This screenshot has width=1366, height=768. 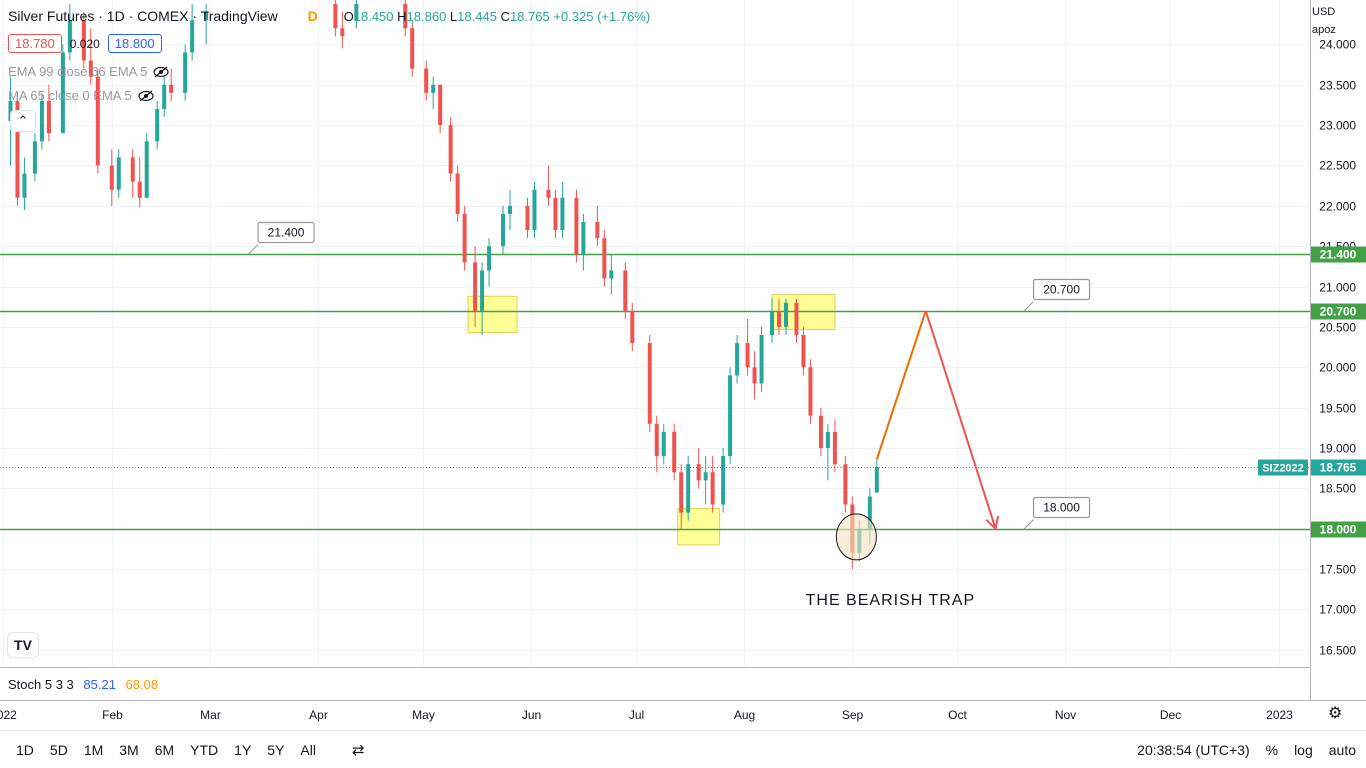 What do you see at coordinates (891, 600) in the screenshot?
I see `trap-label: THE BEARISH TRAP` at bounding box center [891, 600].